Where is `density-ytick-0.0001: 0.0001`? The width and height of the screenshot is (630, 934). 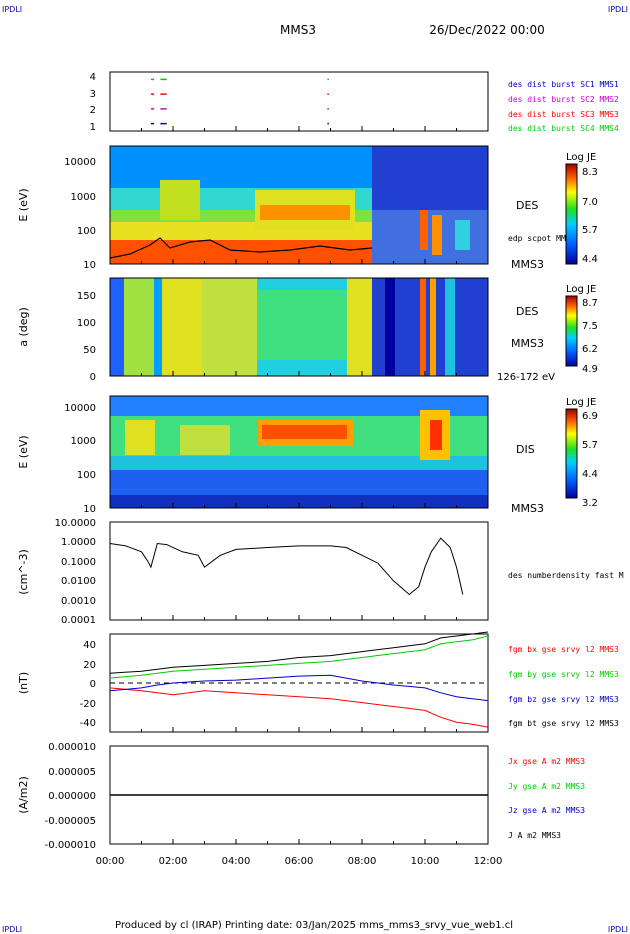 density-ytick-0.0001: 0.0001 is located at coordinates (78, 620).